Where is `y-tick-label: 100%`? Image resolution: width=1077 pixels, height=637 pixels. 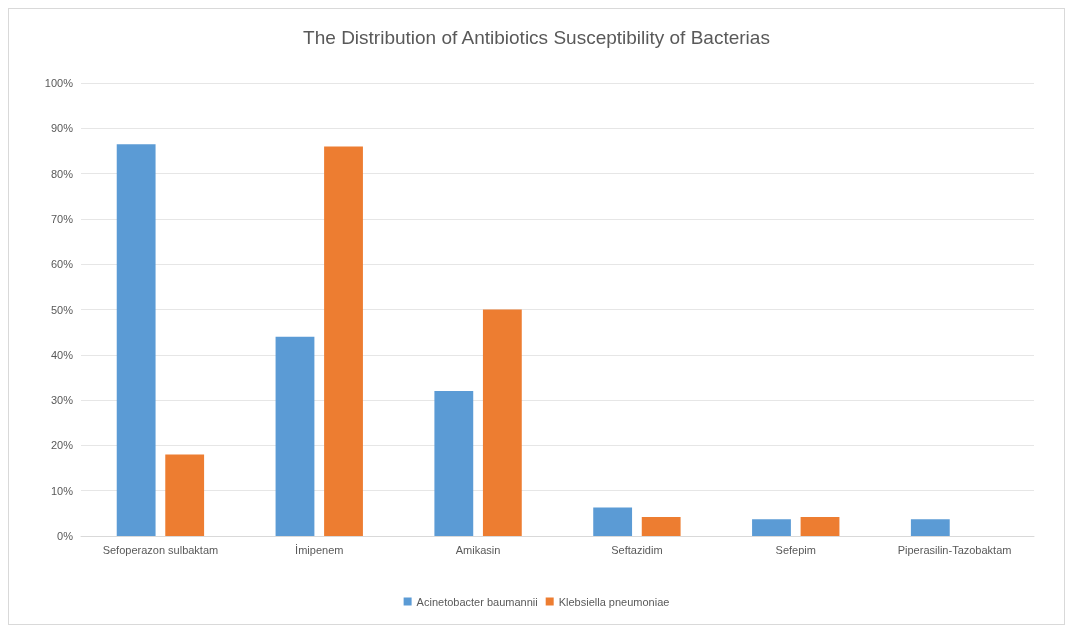 y-tick-label: 100% is located at coordinates (59, 83).